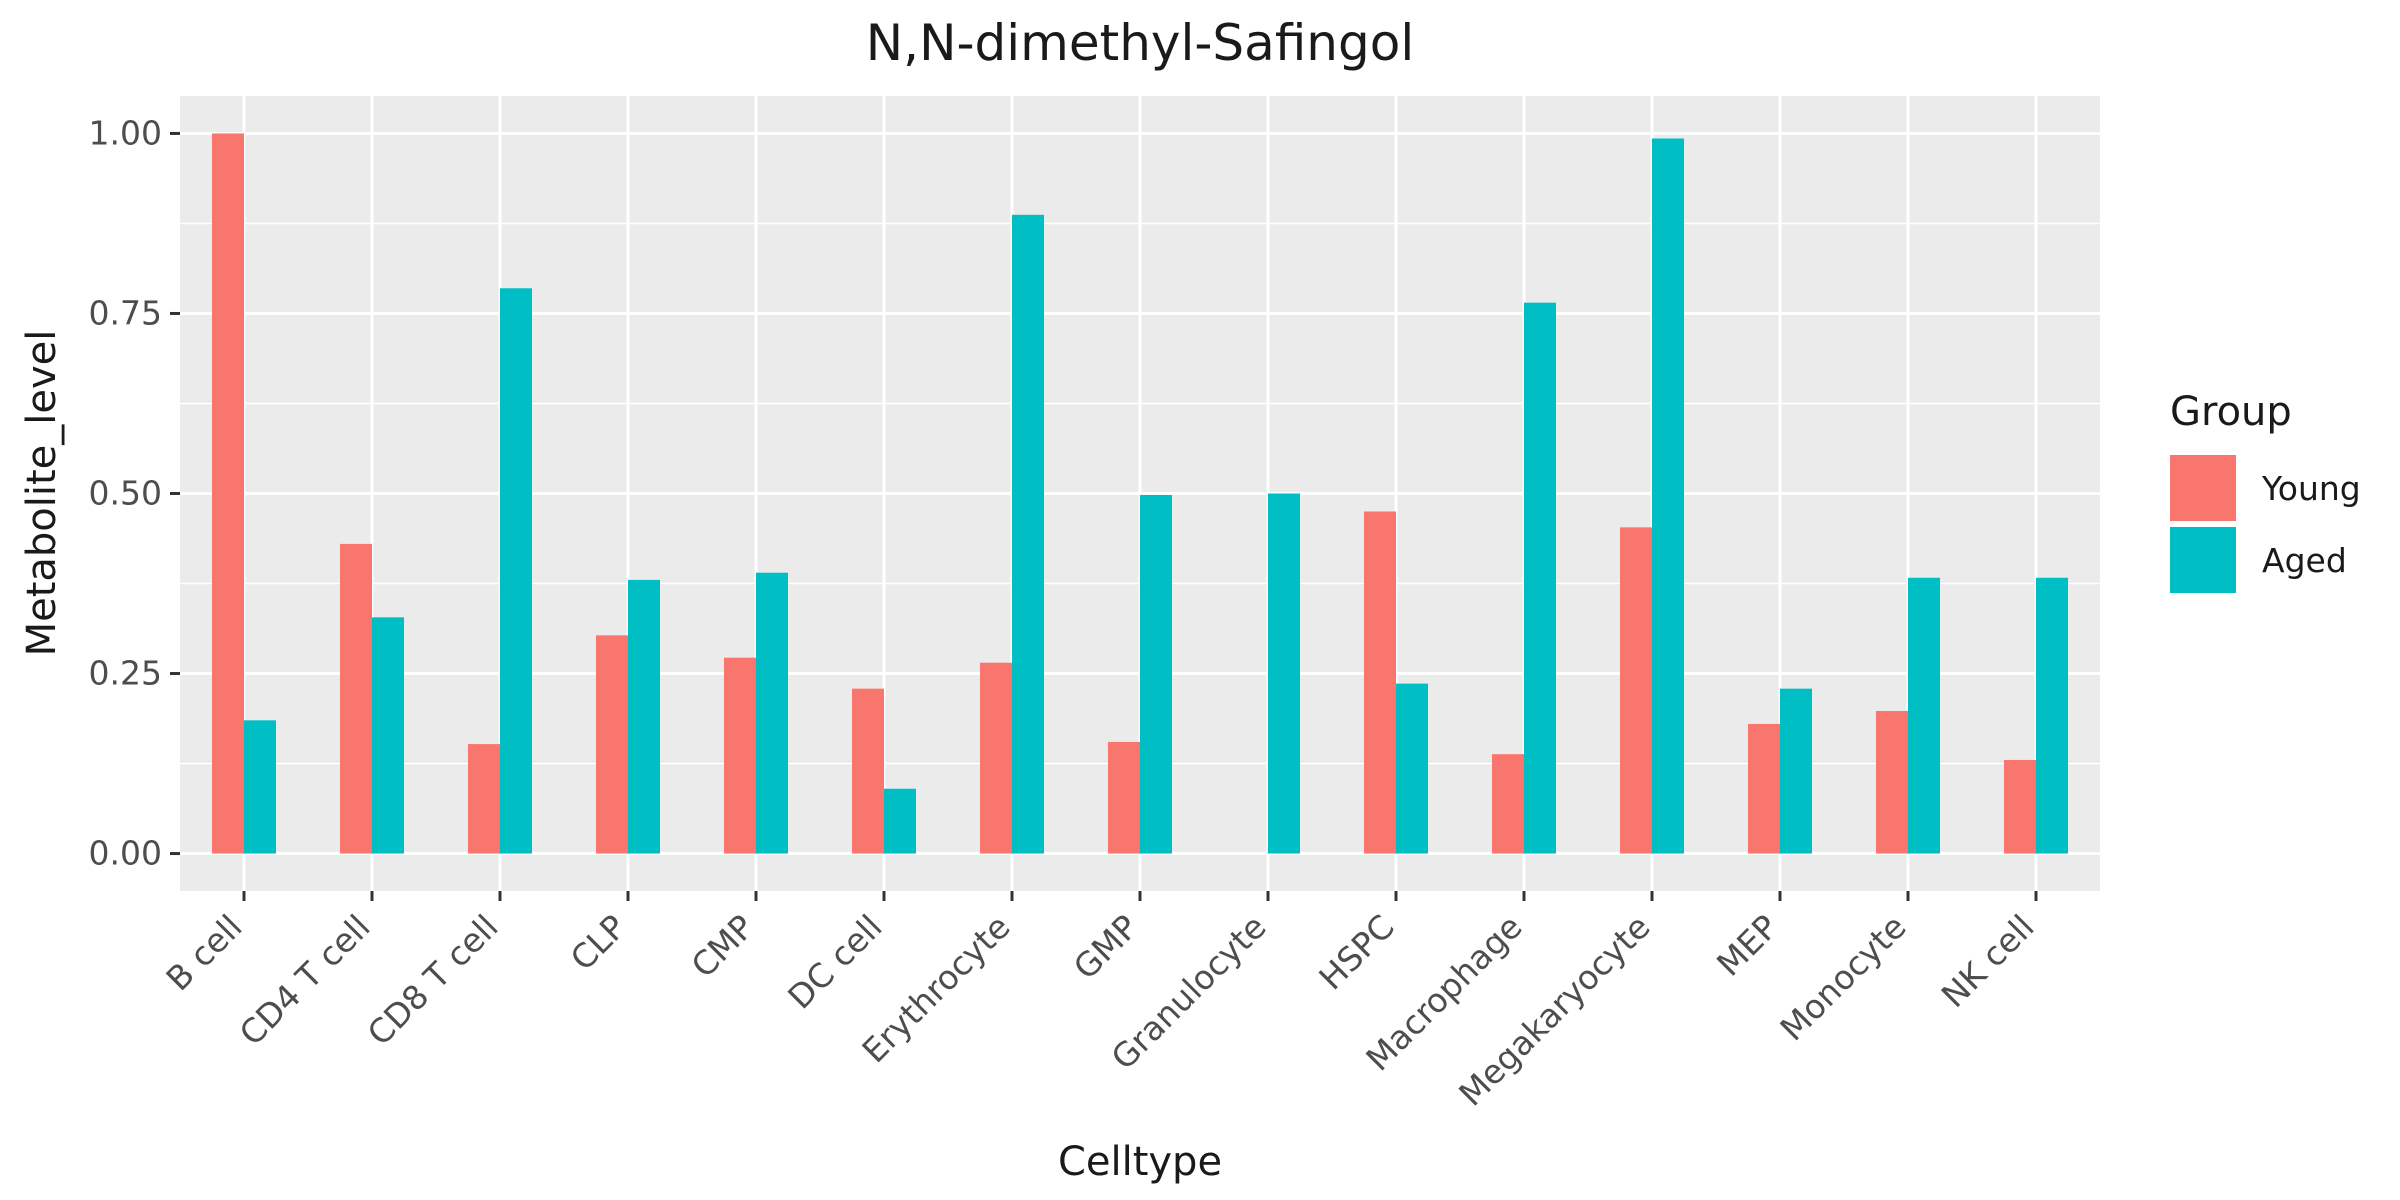 The width and height of the screenshot is (2400, 1200). Describe the element at coordinates (1668, 496) in the screenshot. I see `bar-aged-megakaryocyte` at that location.